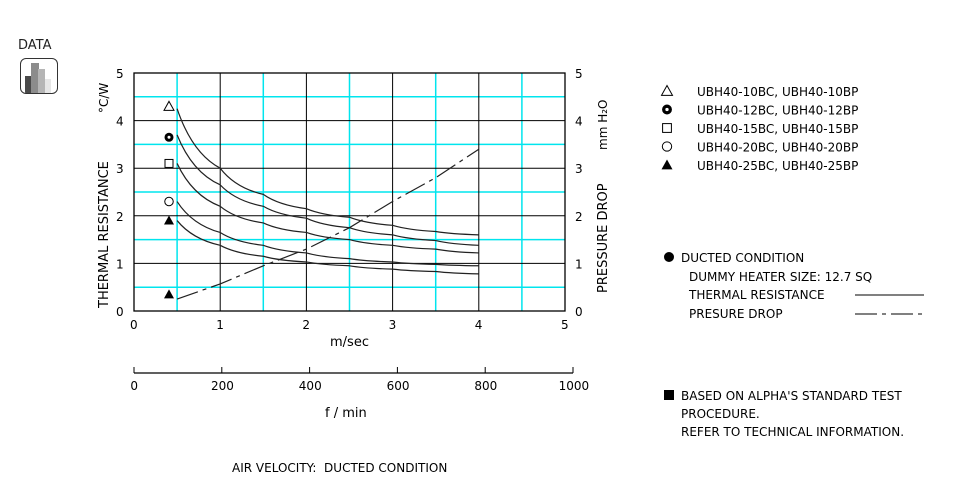 This screenshot has width=970, height=498. Describe the element at coordinates (398, 386) in the screenshot. I see `secondary-x-tick-label: 600` at that location.